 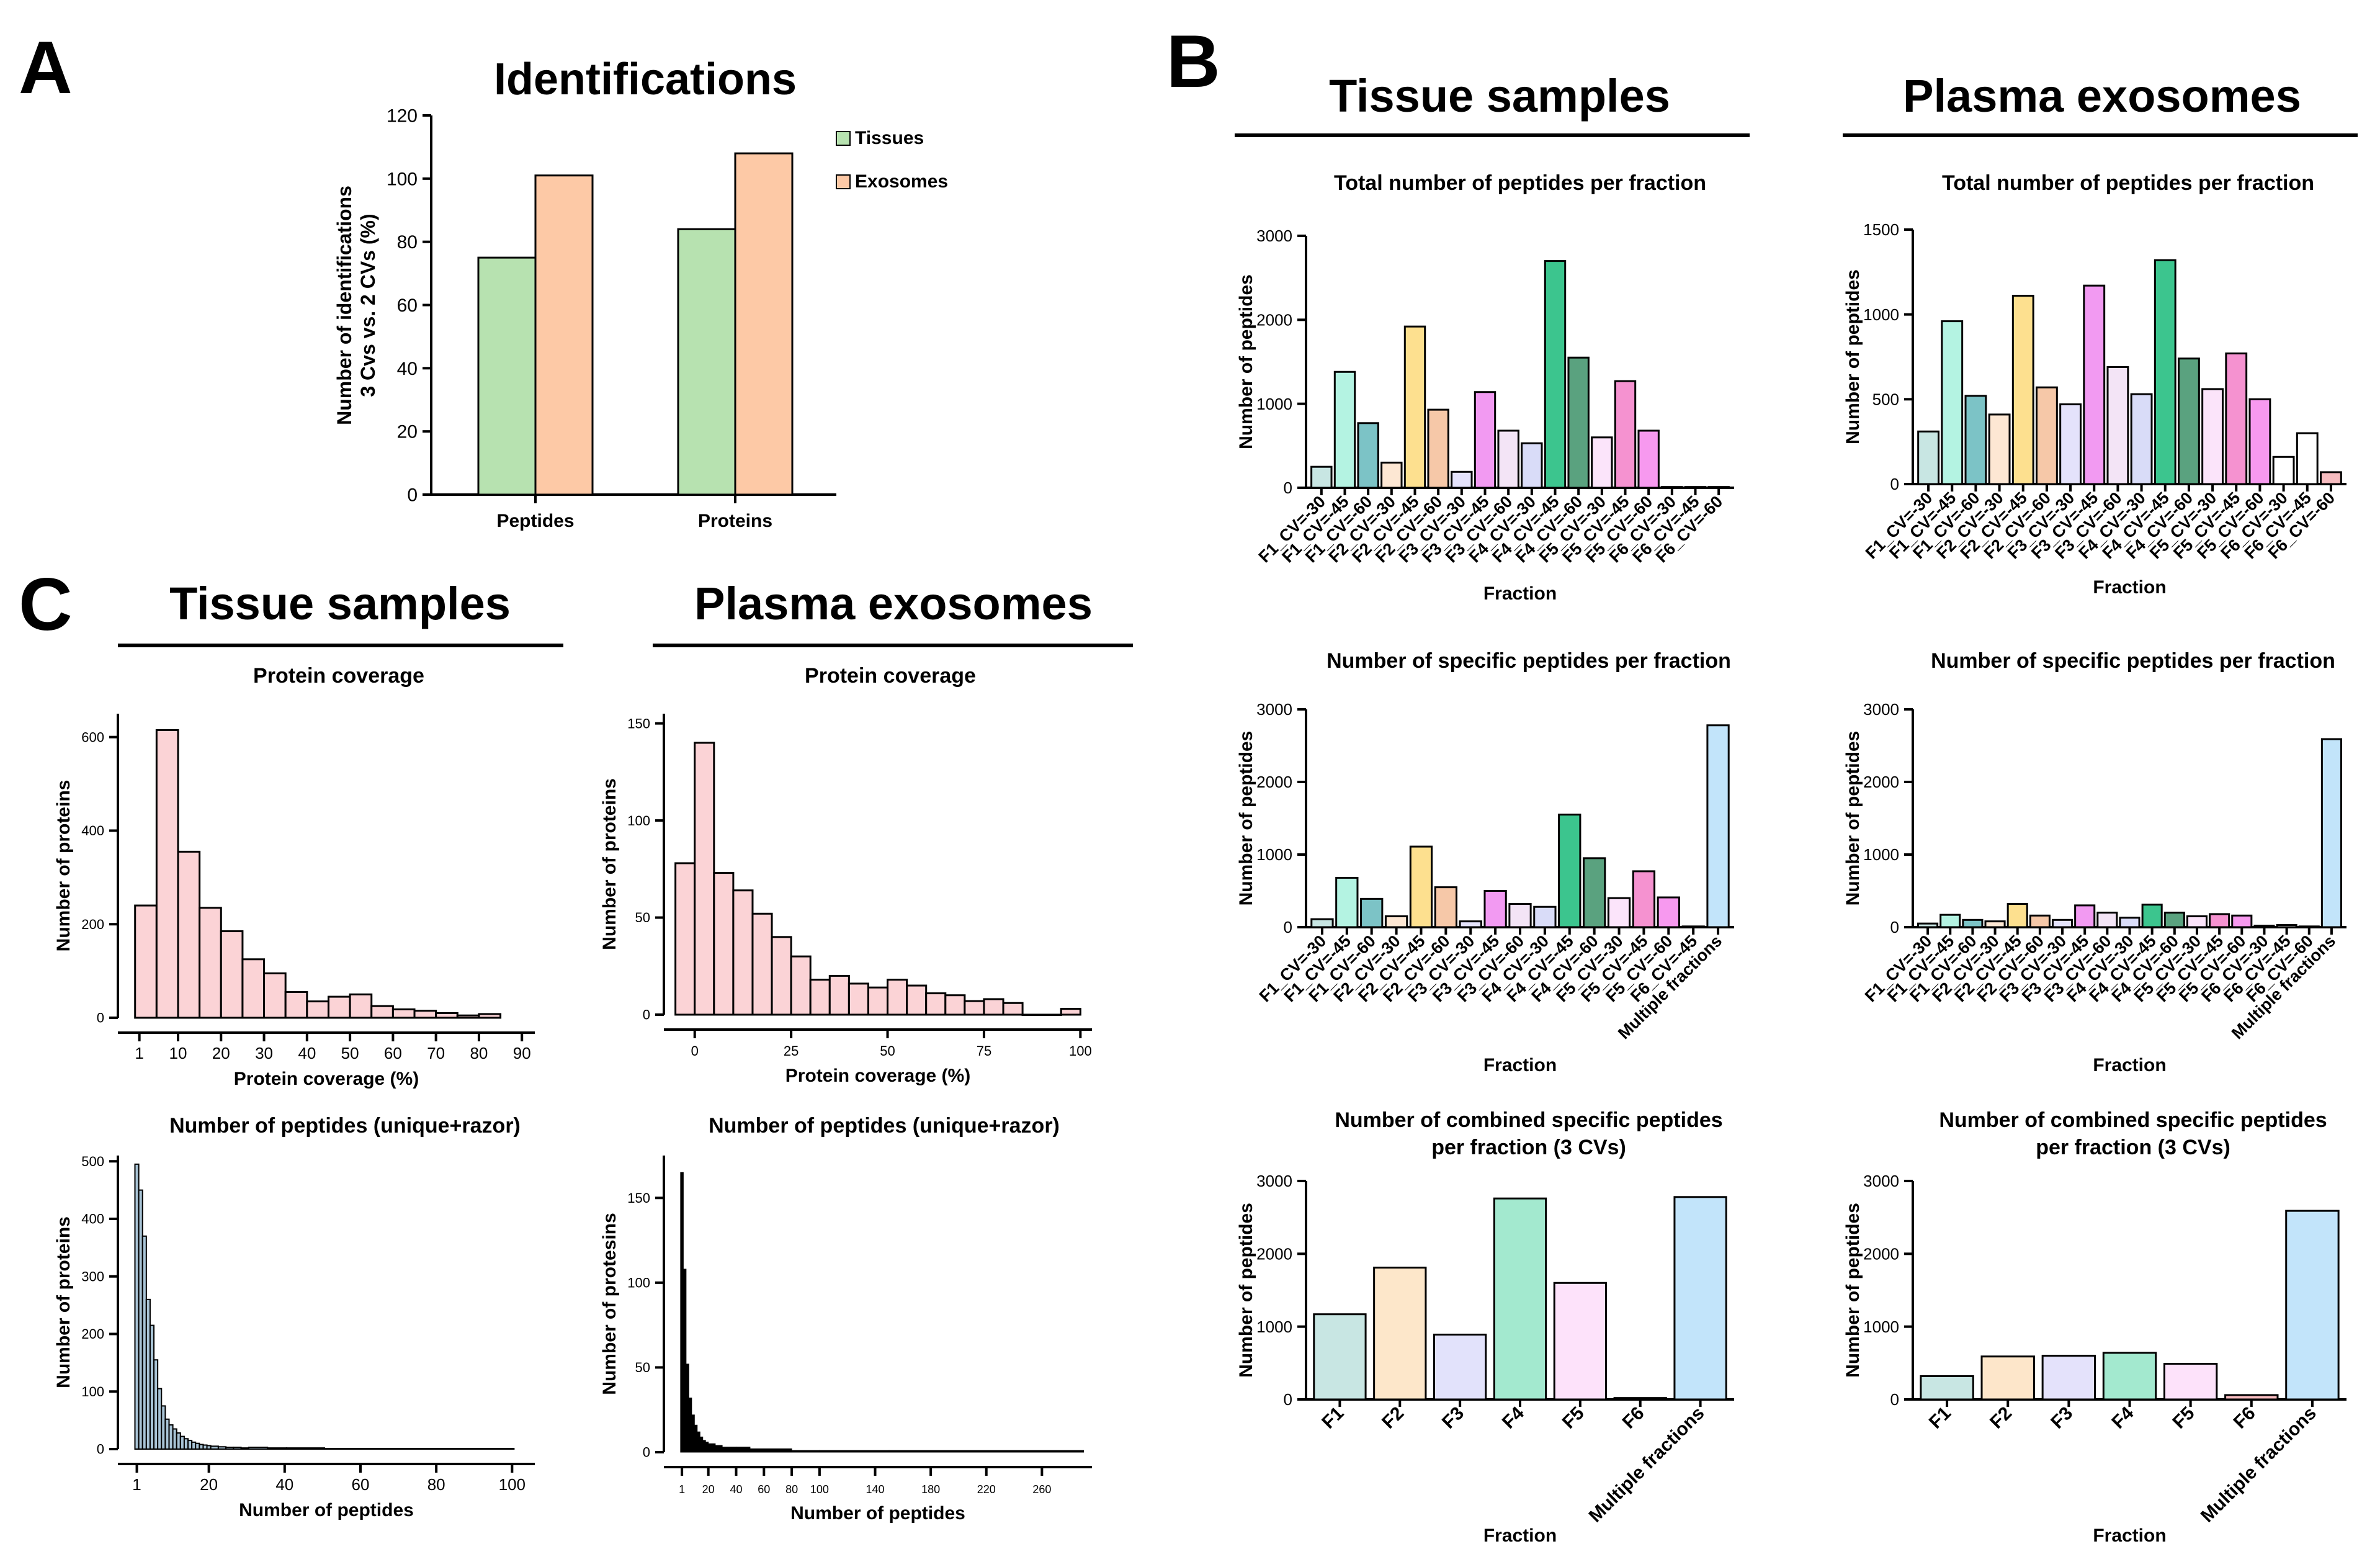 I want to click on chart-c2-ylabel: Number of proteins, so click(x=609, y=864).